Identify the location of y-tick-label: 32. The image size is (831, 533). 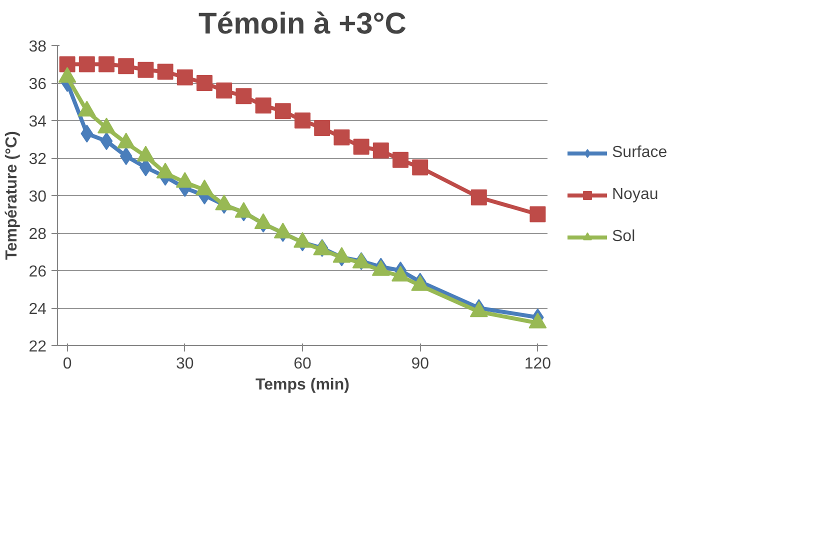
(37, 159).